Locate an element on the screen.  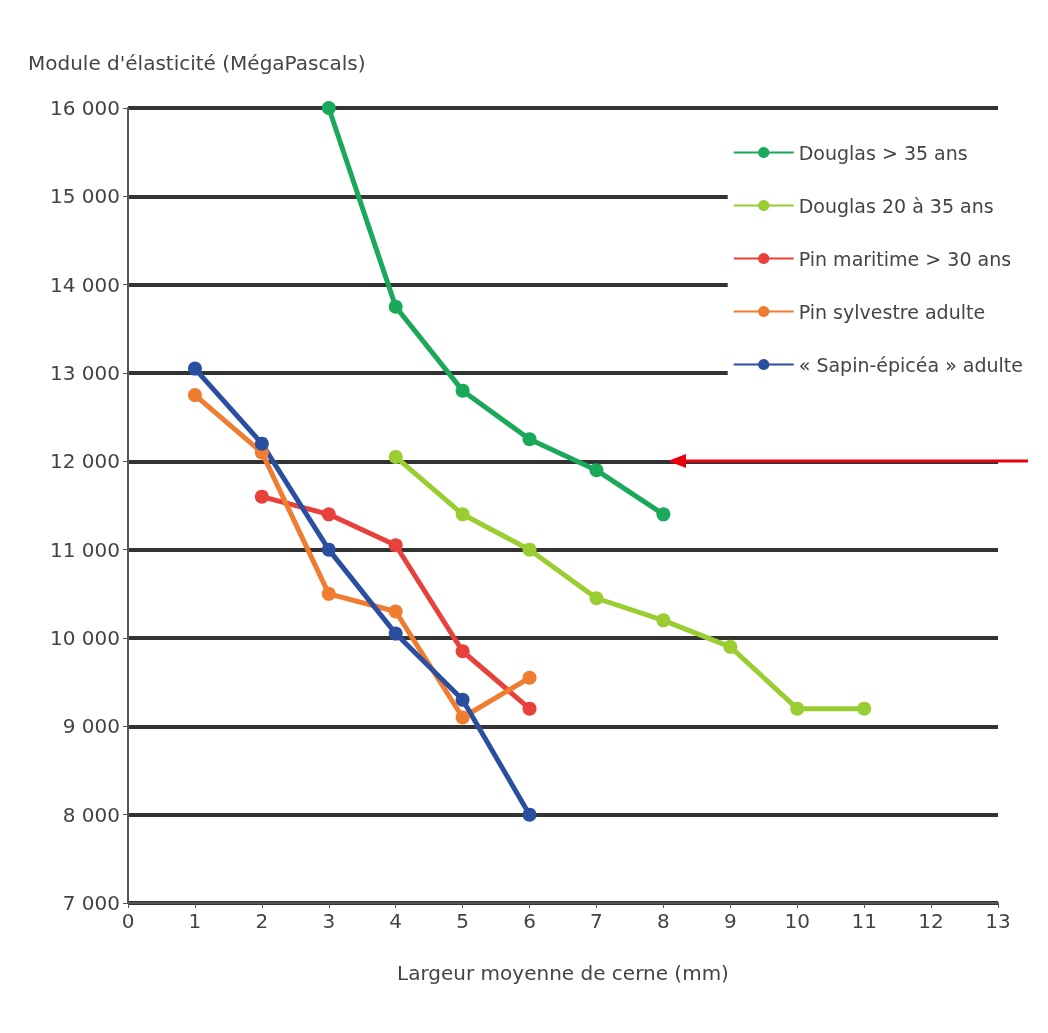
legend-label: Douglas 20 à 35 ans is located at coordinates (896, 205).